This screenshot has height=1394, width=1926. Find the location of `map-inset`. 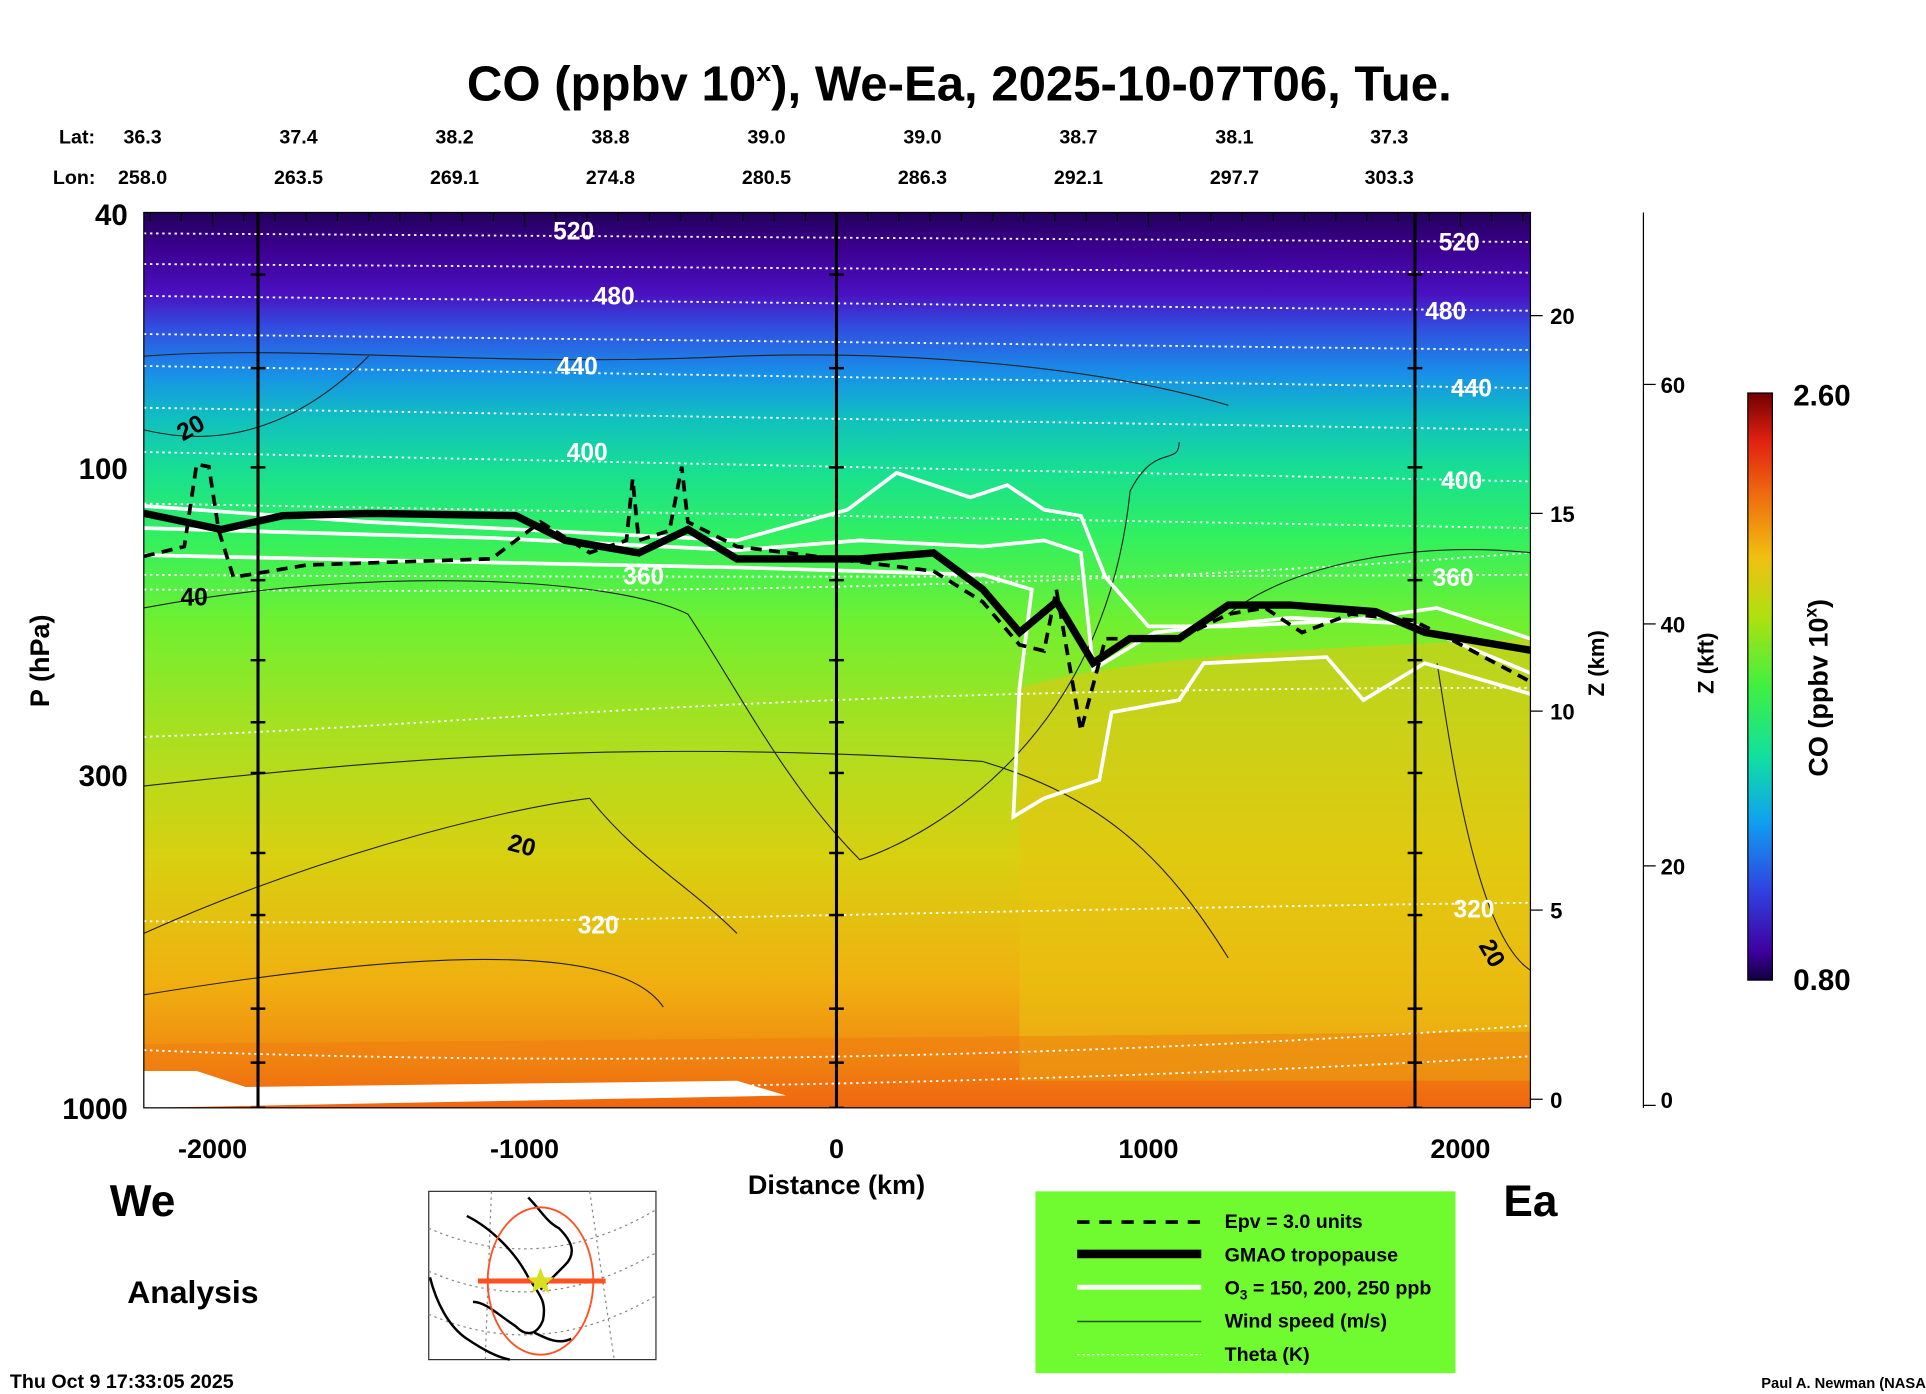

map-inset is located at coordinates (542, 1275).